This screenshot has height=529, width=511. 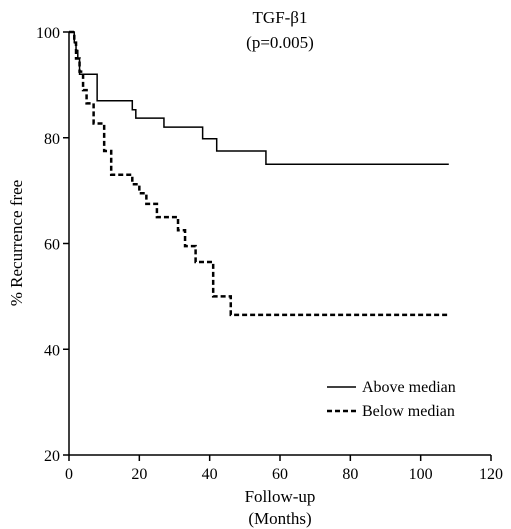 What do you see at coordinates (421, 474) in the screenshot?
I see `x-tick-label: 100` at bounding box center [421, 474].